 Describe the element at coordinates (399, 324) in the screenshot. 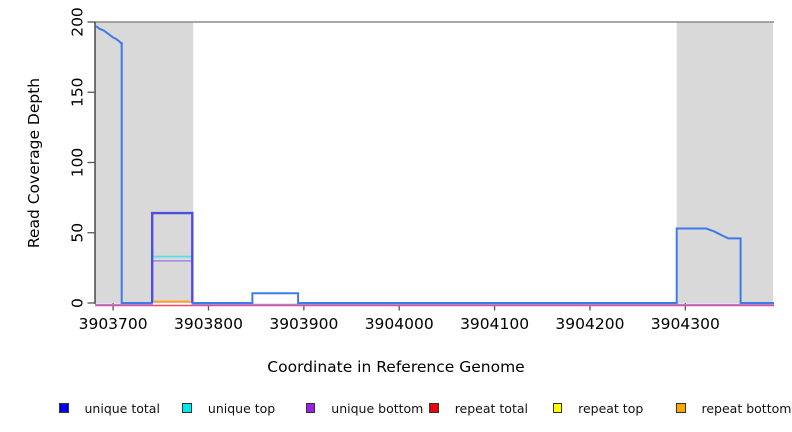

I see `x-tick-label: 3904000` at that location.